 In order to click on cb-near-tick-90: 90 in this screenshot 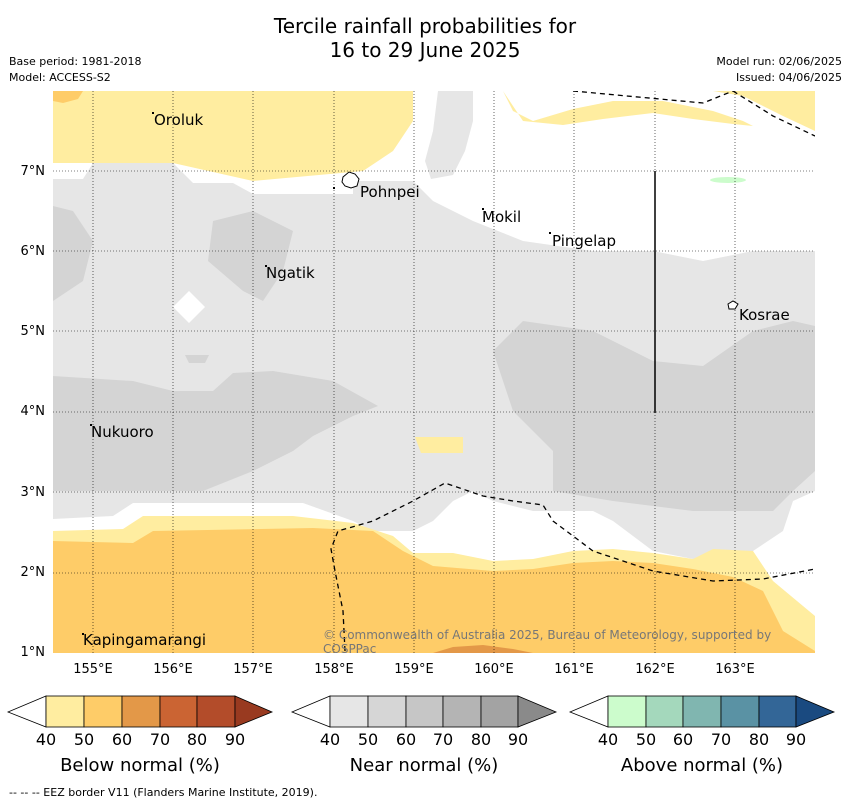, I will do `click(518, 739)`.